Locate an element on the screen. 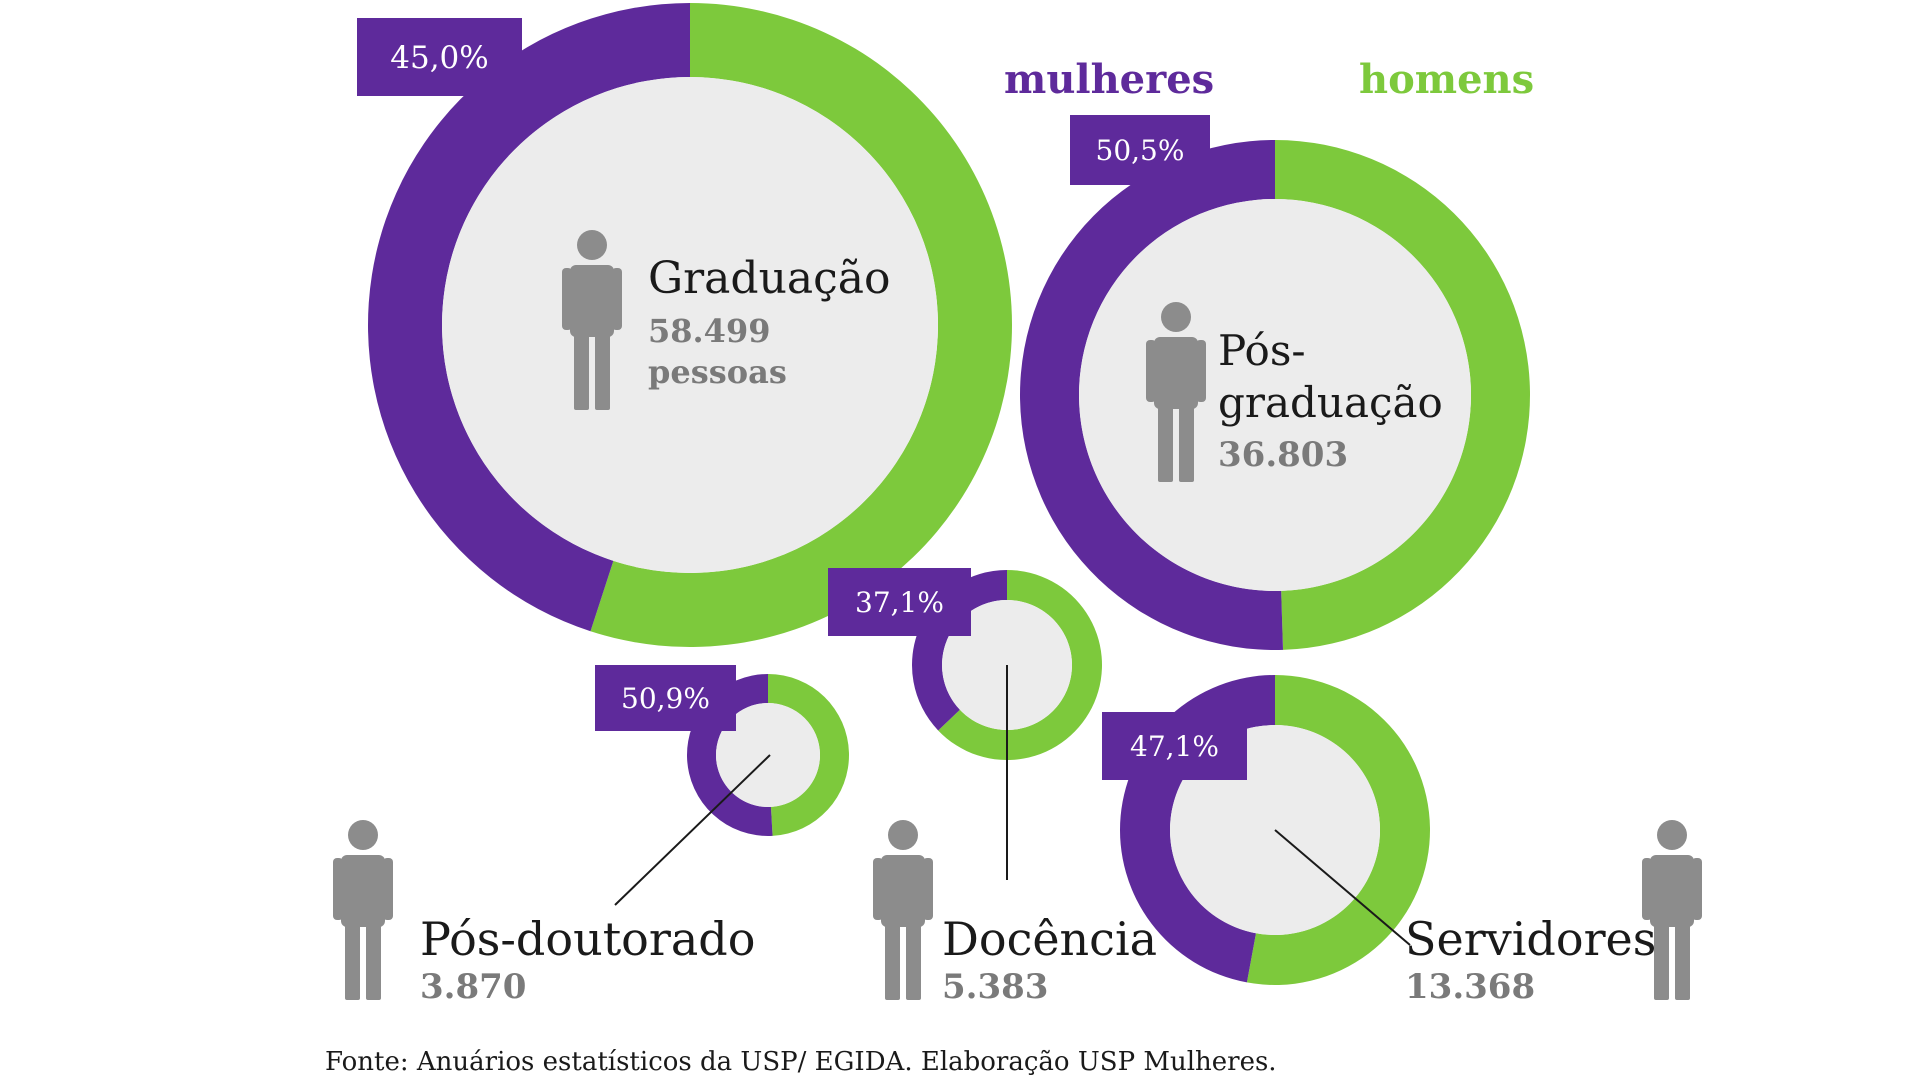  donut-pos-doutorado-women-label: 50,9% is located at coordinates (665, 698).